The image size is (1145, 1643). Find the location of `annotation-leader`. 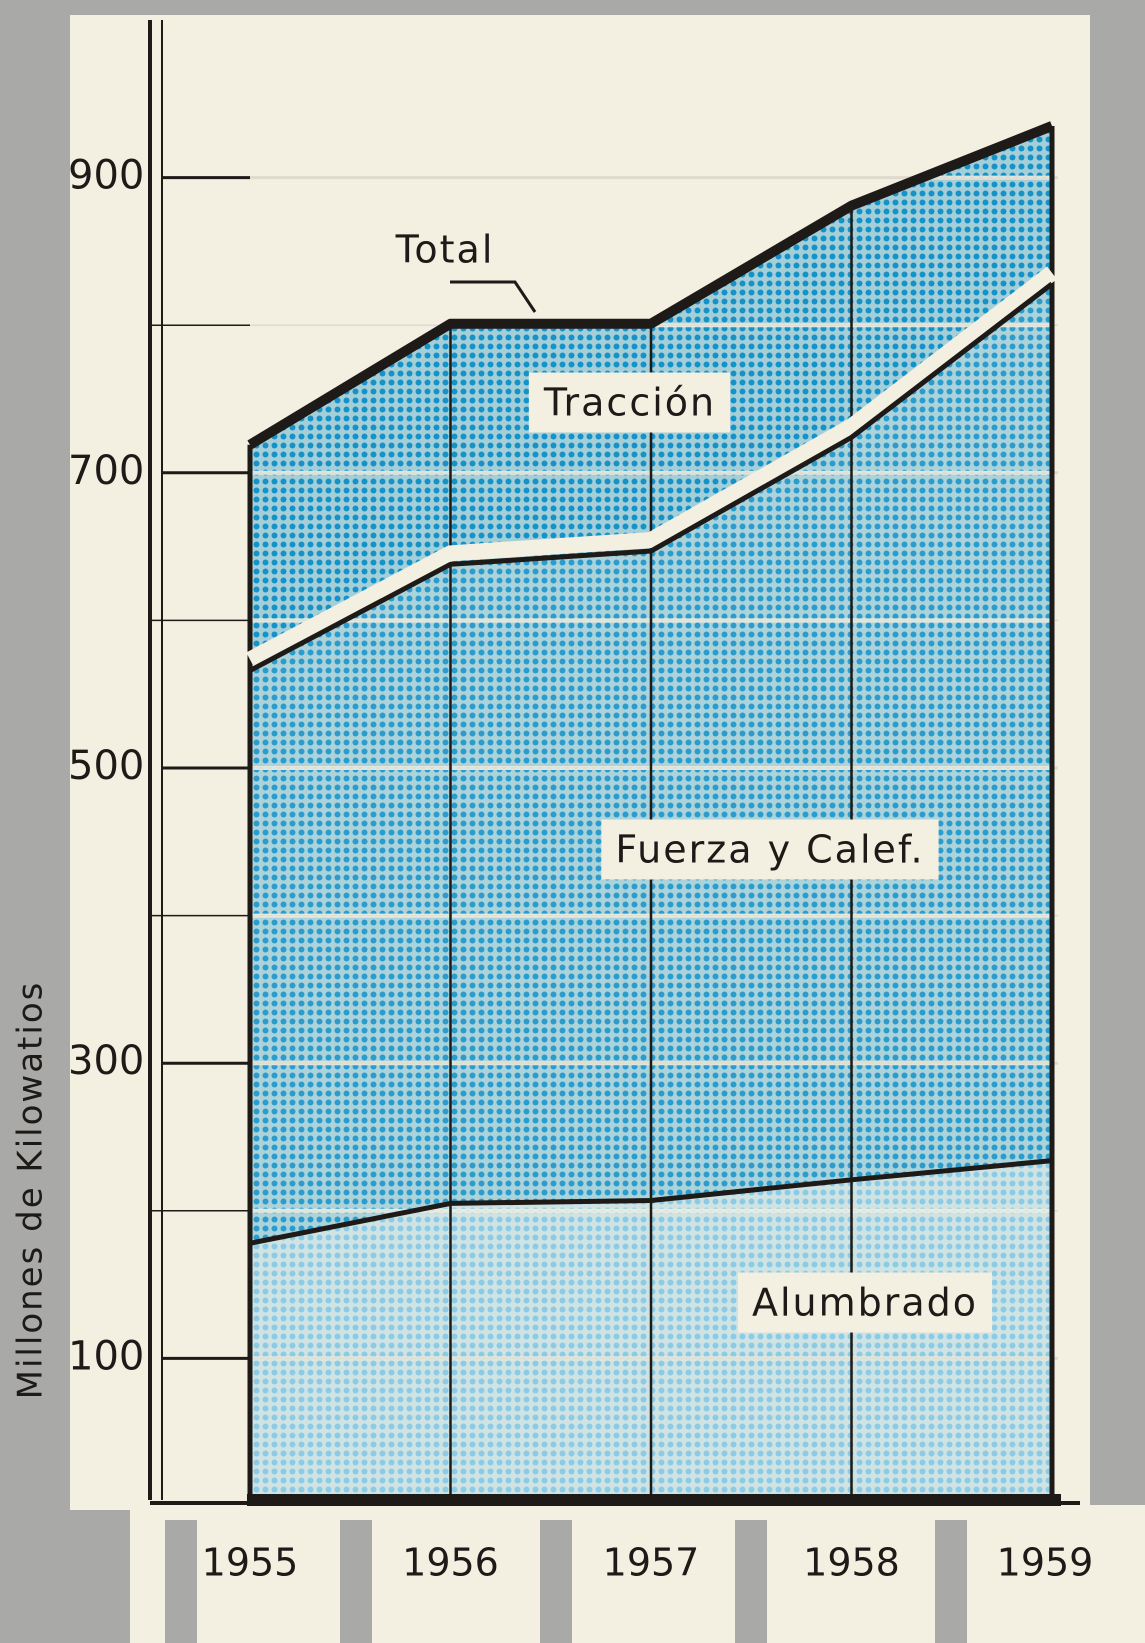

annotation-leader is located at coordinates (493, 296).